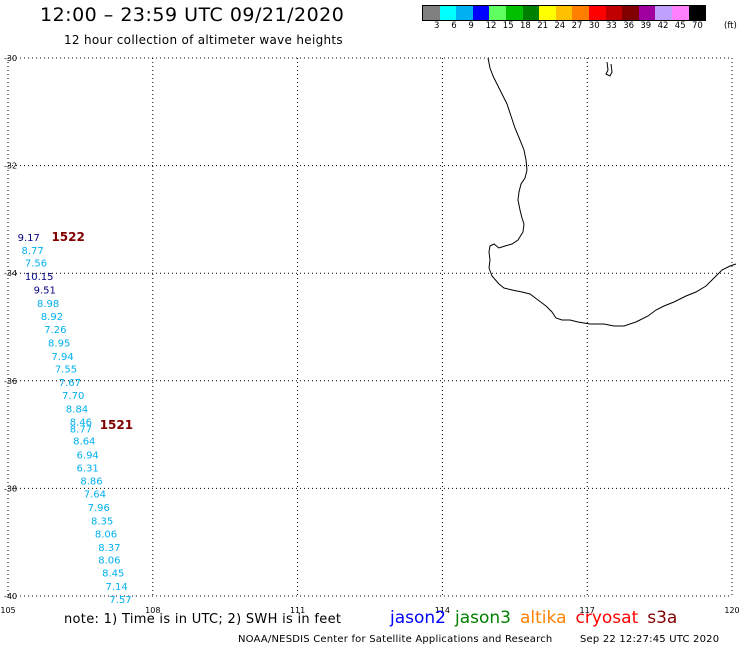 The image size is (740, 650). Describe the element at coordinates (88, 469) in the screenshot. I see `wave-height-value: 6.31` at that location.